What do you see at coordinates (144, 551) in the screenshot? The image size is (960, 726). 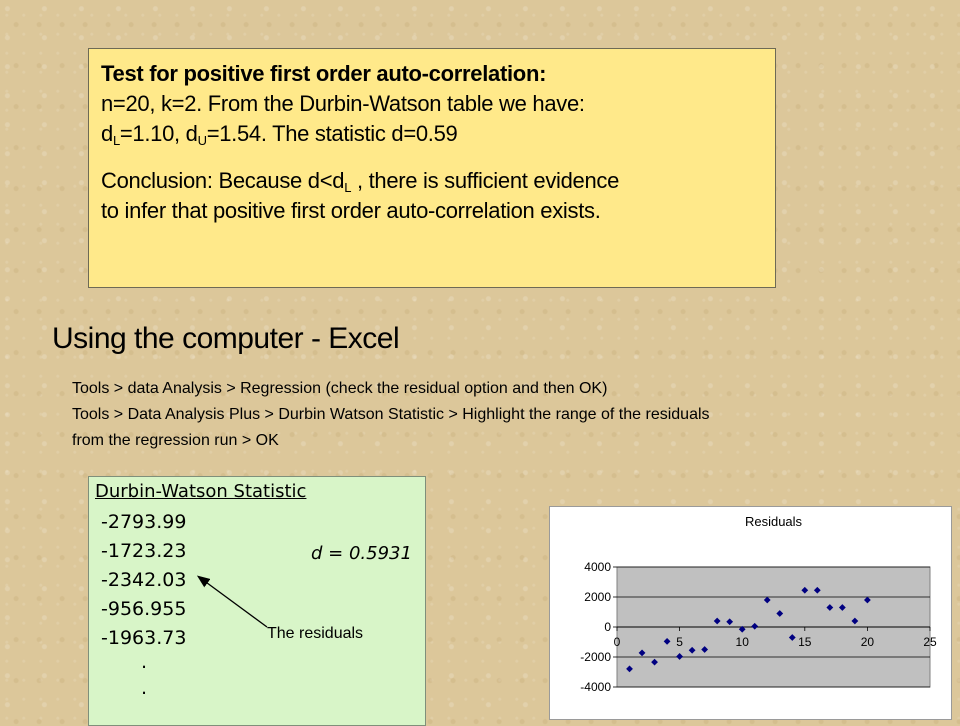 I see `residual-value: -1723.23` at bounding box center [144, 551].